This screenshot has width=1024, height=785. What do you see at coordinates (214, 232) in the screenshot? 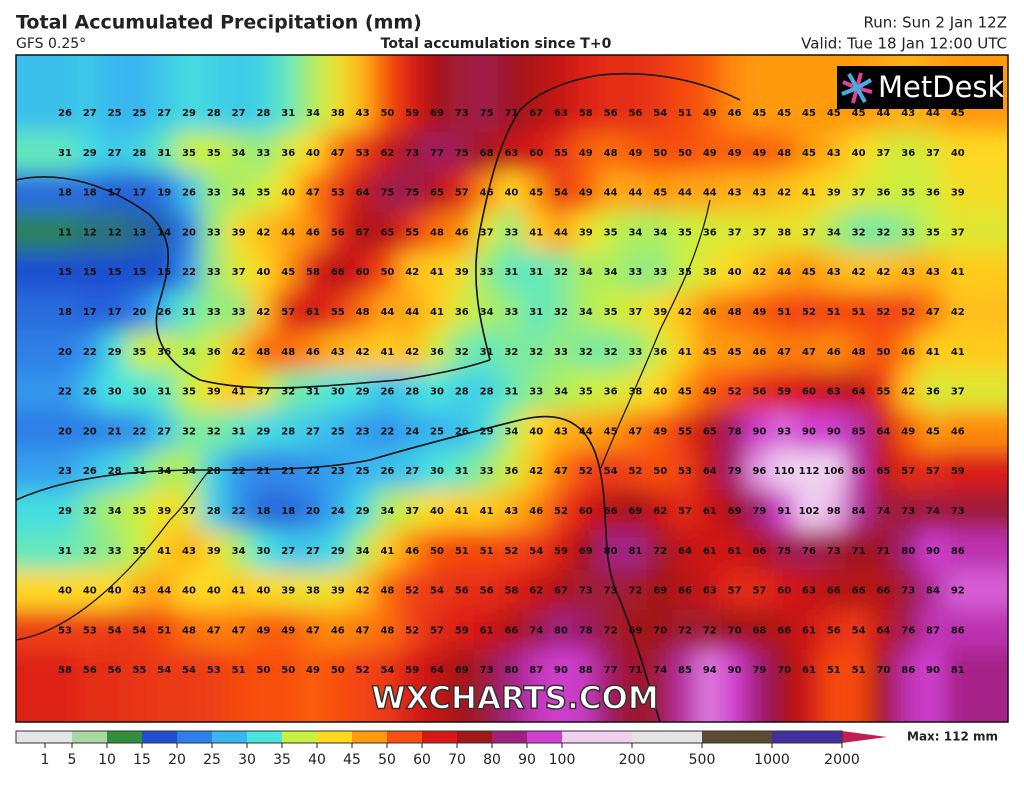
I see `value-label: 33` at bounding box center [214, 232].